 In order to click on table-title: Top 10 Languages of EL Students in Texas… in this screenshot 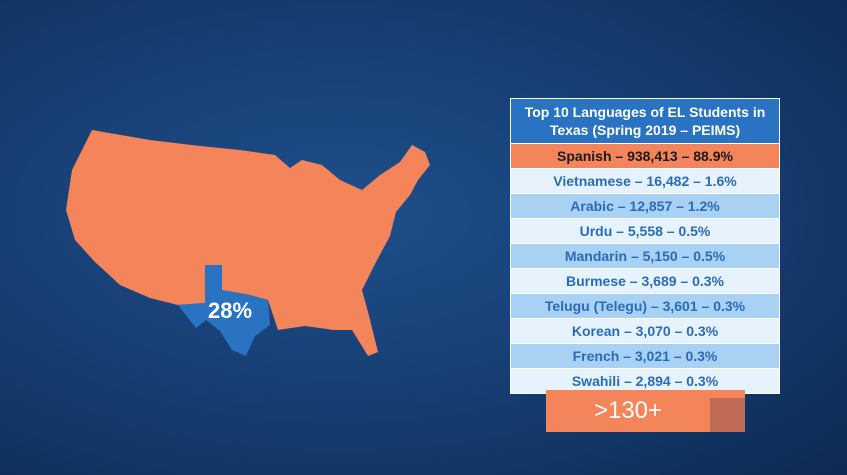, I will do `click(645, 121)`.